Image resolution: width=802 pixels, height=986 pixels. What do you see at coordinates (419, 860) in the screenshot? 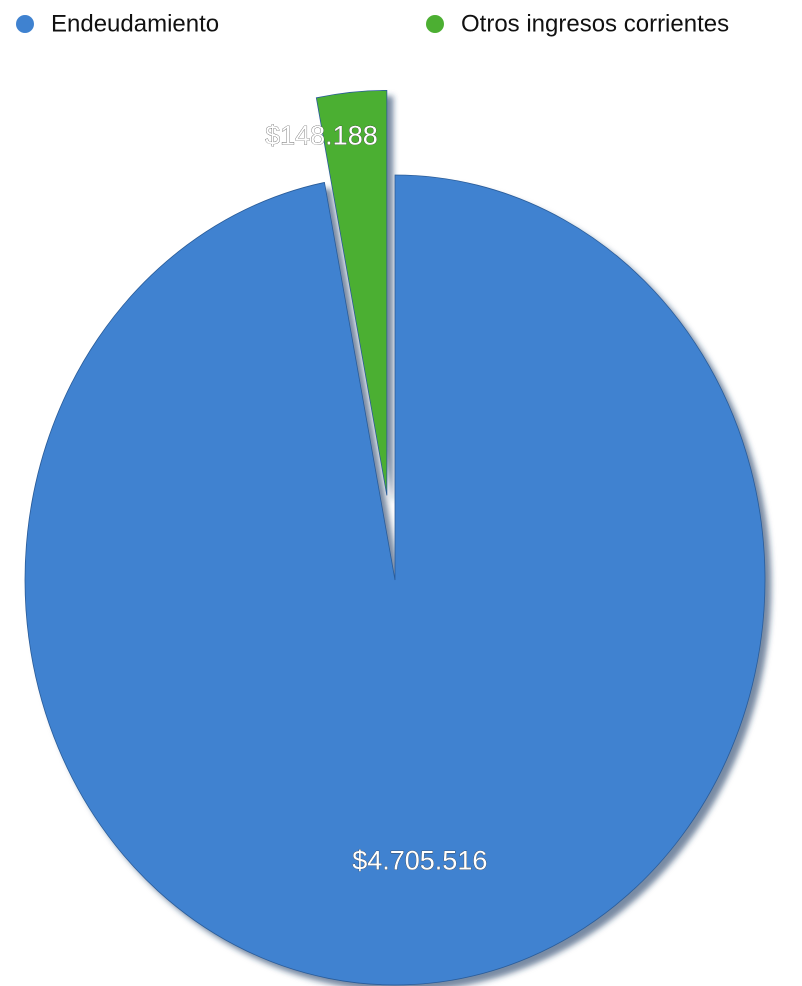
I see `data-label: $4.705.516` at bounding box center [419, 860].